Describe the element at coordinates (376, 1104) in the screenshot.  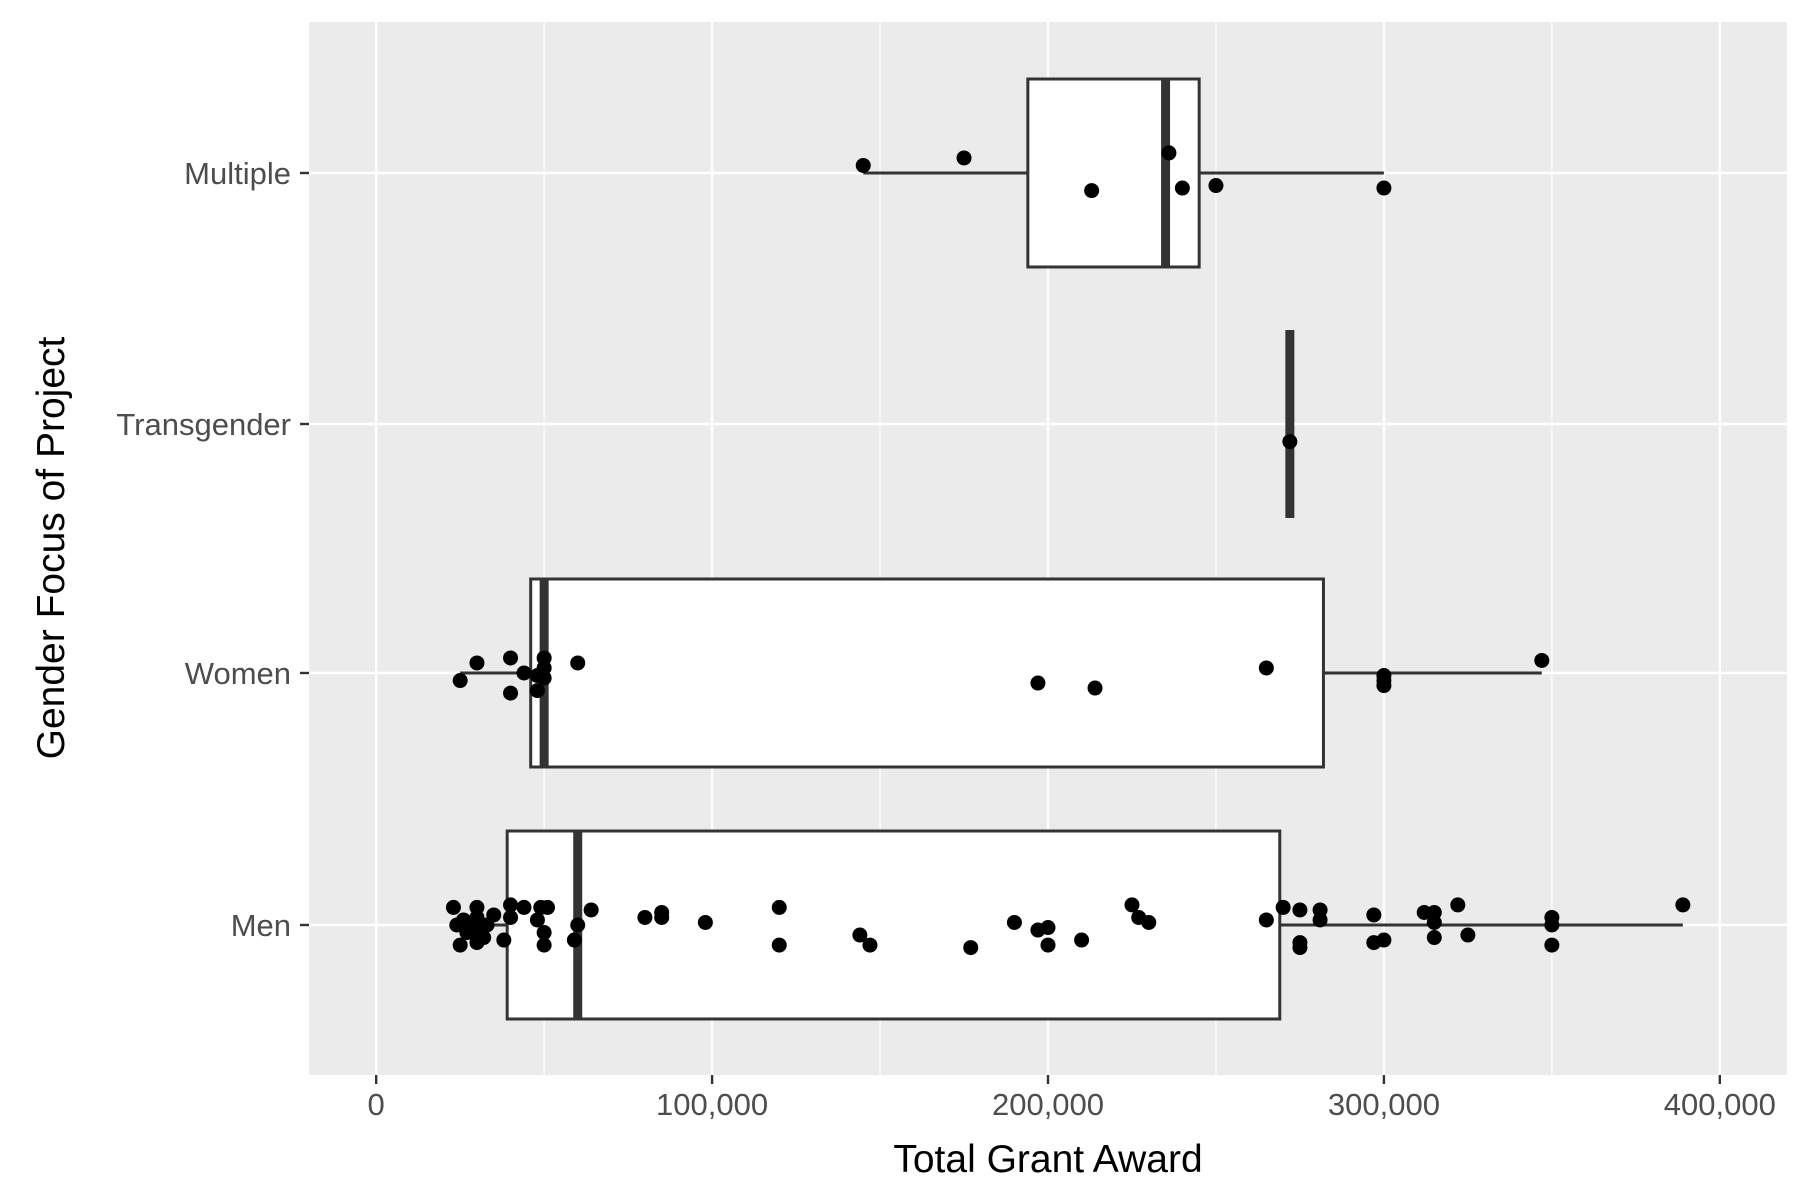
I see `x-tick-label: 0` at that location.